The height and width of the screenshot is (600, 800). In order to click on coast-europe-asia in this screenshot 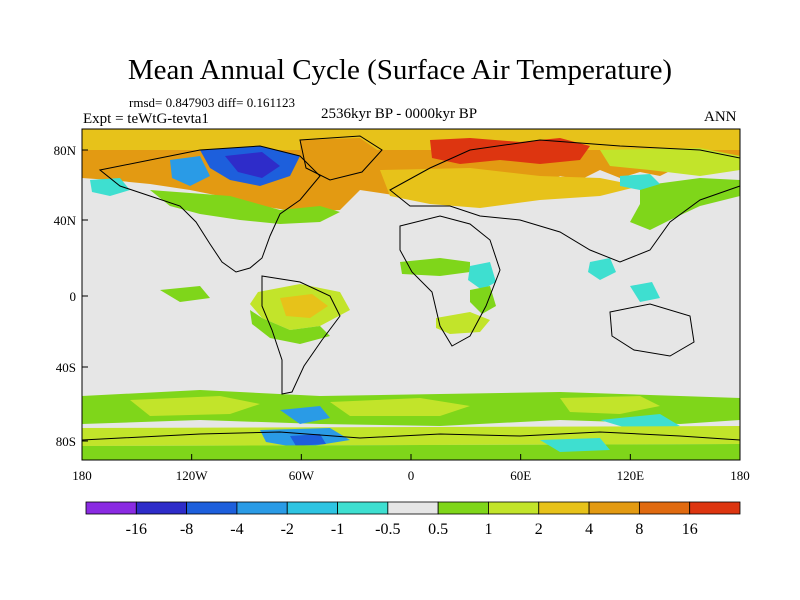, I will do `click(565, 201)`.